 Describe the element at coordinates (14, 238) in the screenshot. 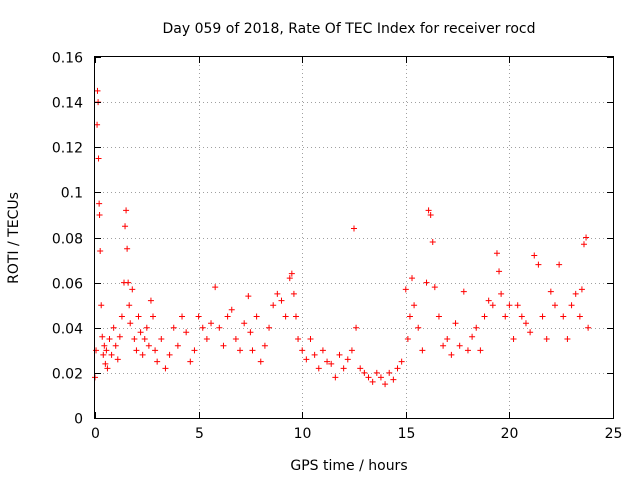

I see `y-axis-title: ROTI / TECUs` at that location.